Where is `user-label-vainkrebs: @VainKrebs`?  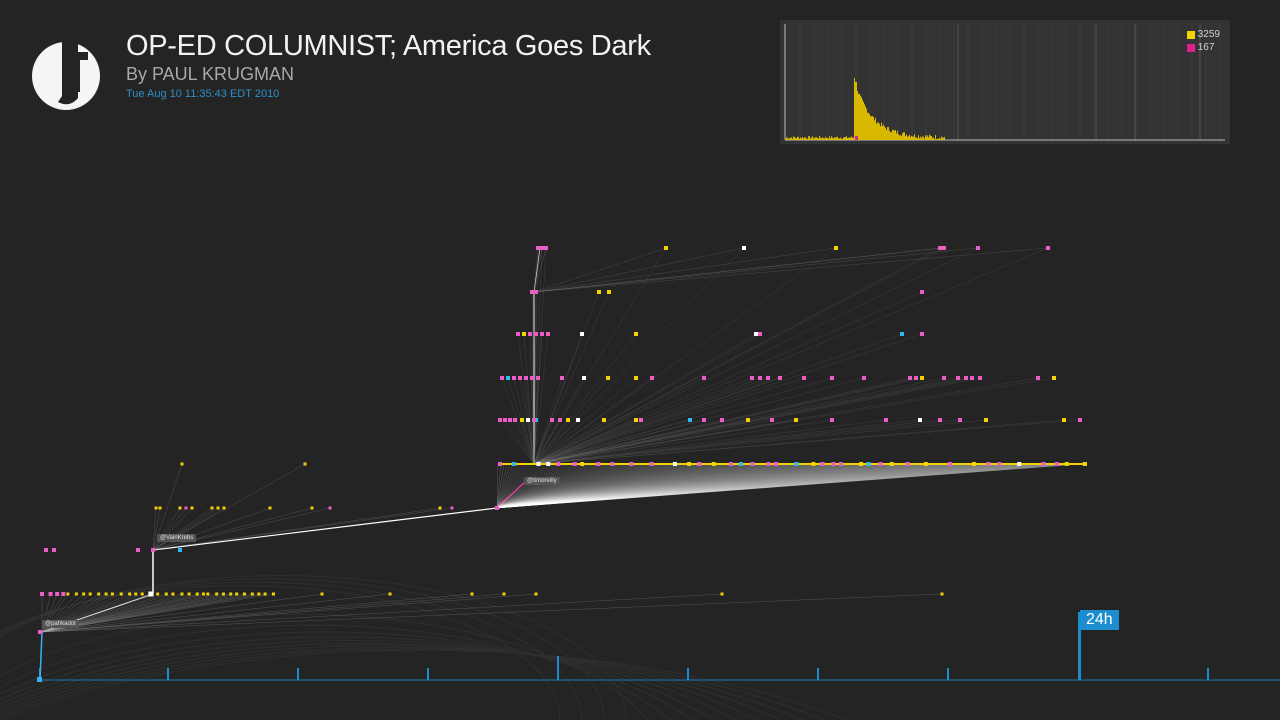 user-label-vainkrebs: @VainKrebs is located at coordinates (177, 538).